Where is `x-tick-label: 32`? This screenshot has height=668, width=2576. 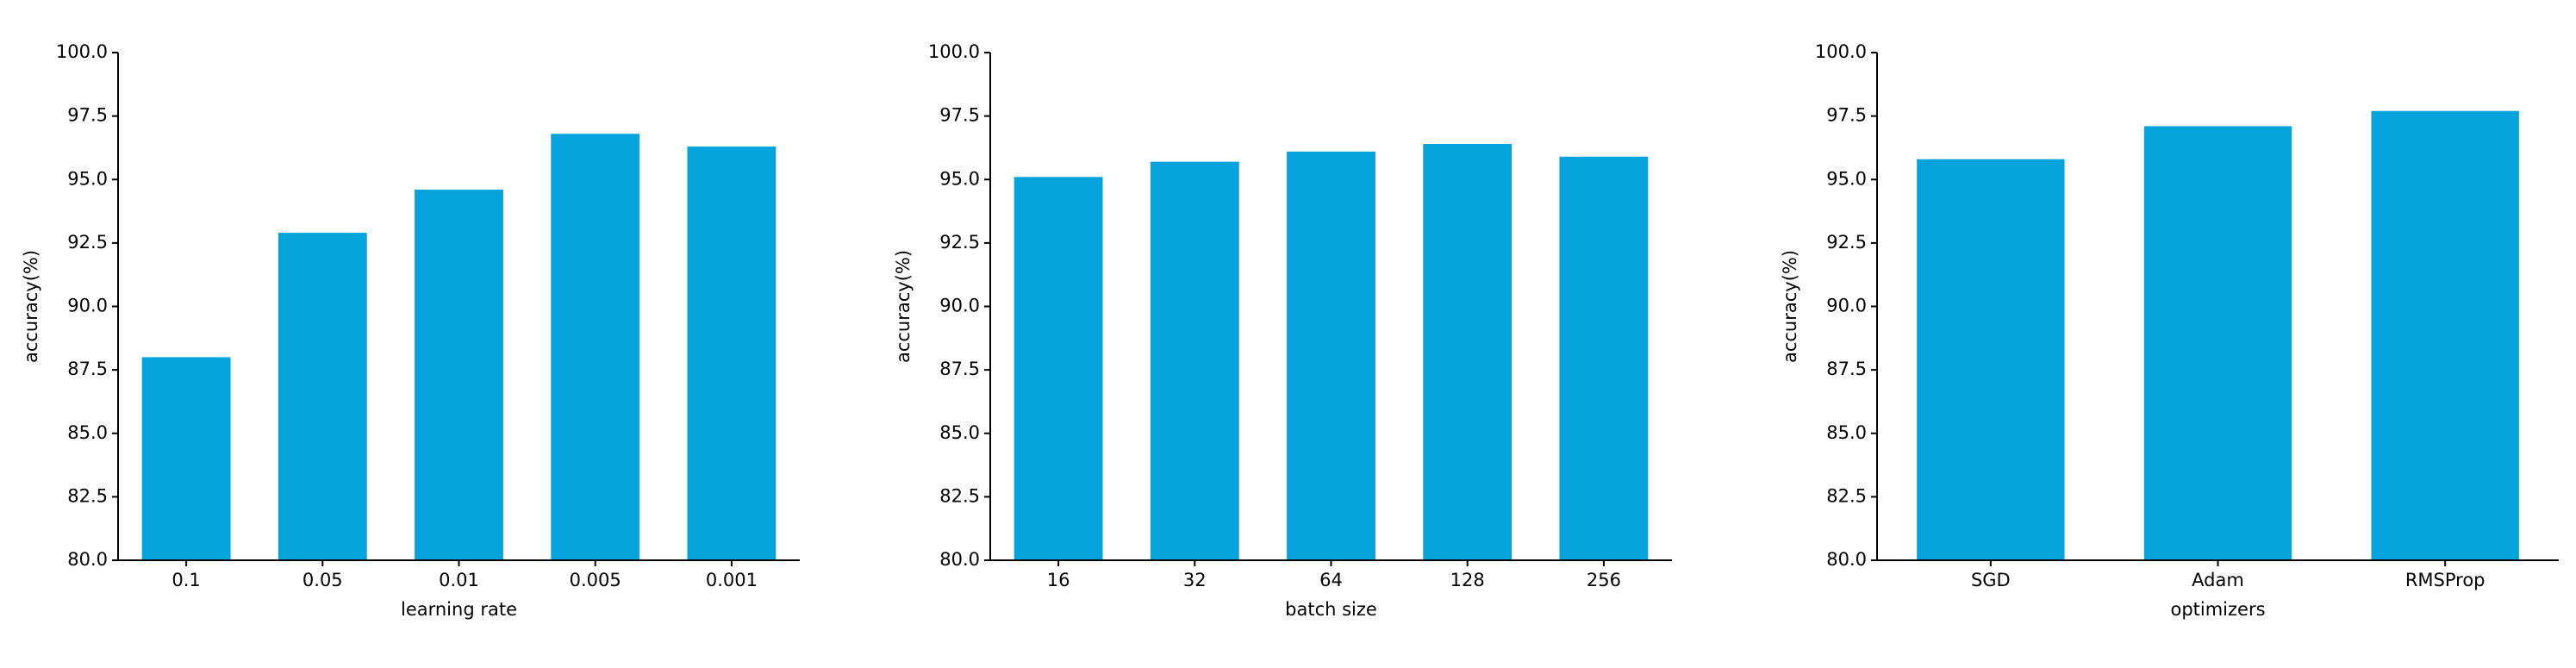
x-tick-label: 32 is located at coordinates (1195, 580).